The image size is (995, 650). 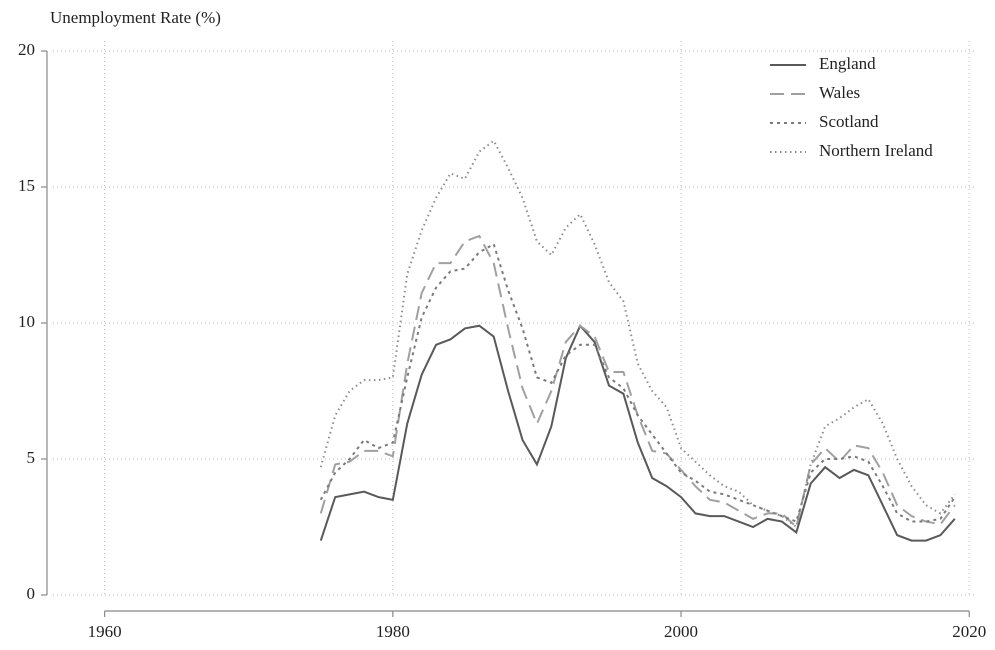 I want to click on y-tick-label: 15, so click(x=26, y=185).